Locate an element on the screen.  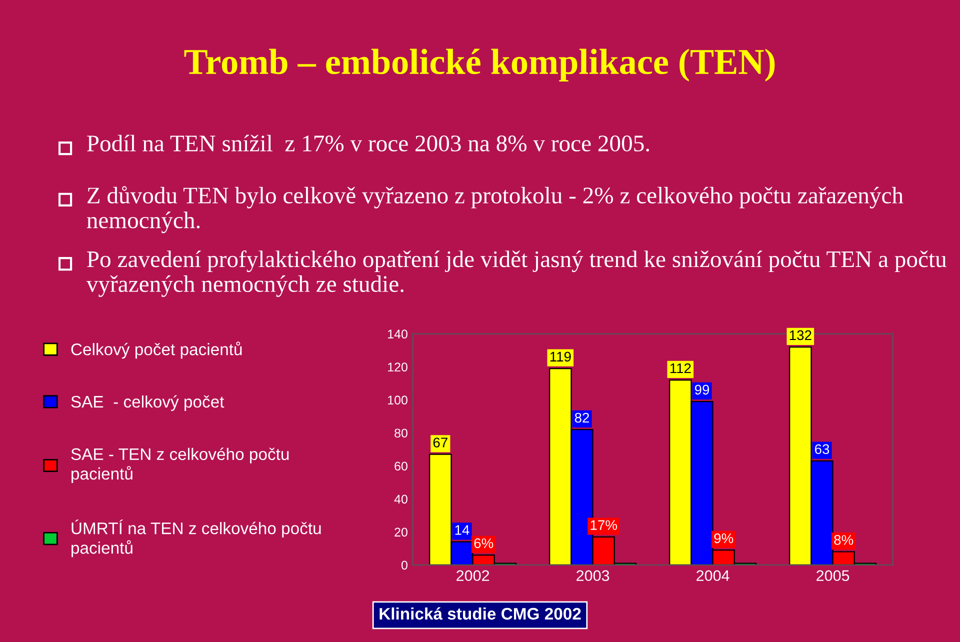
data-label: 17% is located at coordinates (604, 525).